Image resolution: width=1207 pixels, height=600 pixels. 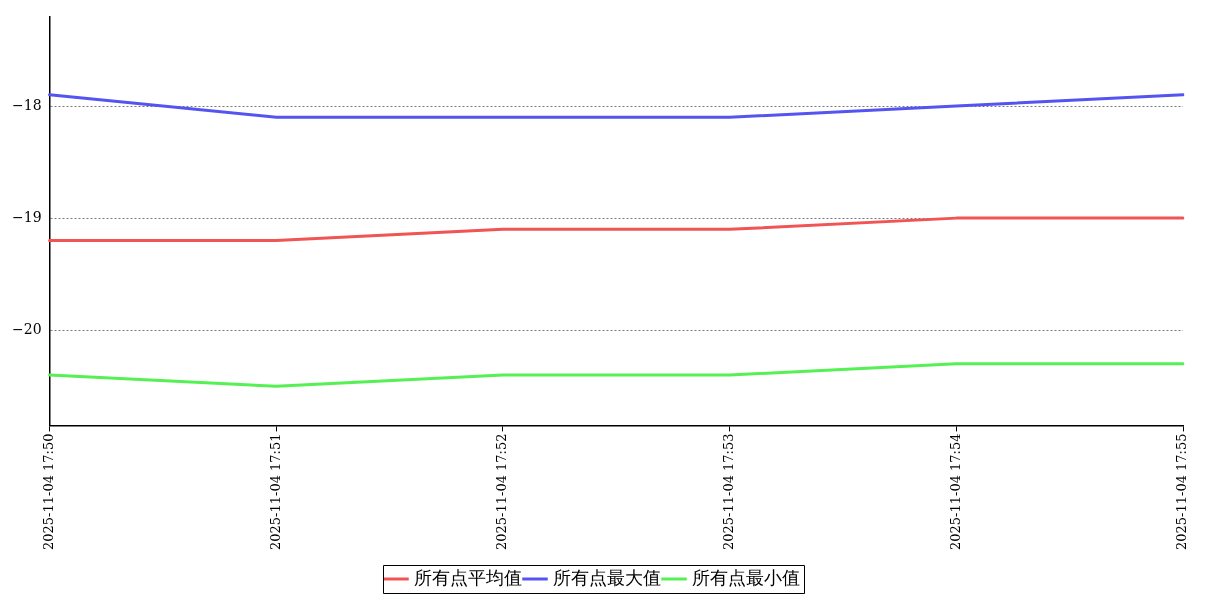 I want to click on x-tick-label: 2025-11-04 17:55, so click(x=1182, y=492).